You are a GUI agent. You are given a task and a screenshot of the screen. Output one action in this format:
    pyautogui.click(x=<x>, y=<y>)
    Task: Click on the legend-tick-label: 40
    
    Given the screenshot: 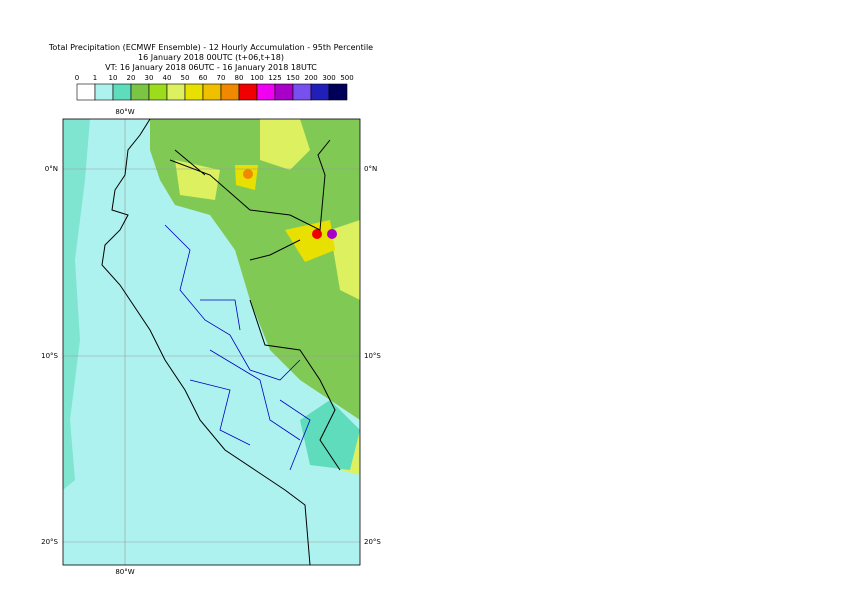 What is the action you would take?
    pyautogui.click(x=167, y=78)
    